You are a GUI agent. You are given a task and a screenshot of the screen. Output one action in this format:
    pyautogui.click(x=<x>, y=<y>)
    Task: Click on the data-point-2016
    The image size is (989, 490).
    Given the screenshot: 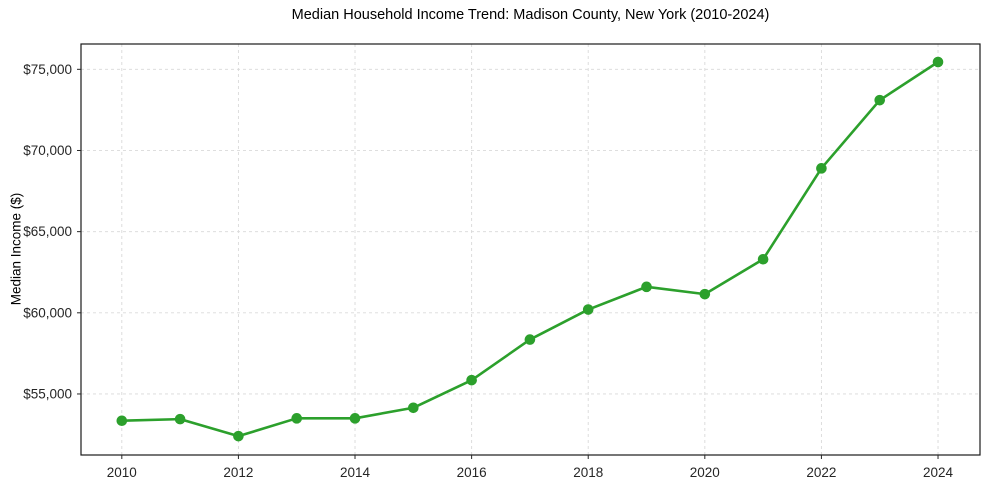 What is the action you would take?
    pyautogui.click(x=471, y=380)
    